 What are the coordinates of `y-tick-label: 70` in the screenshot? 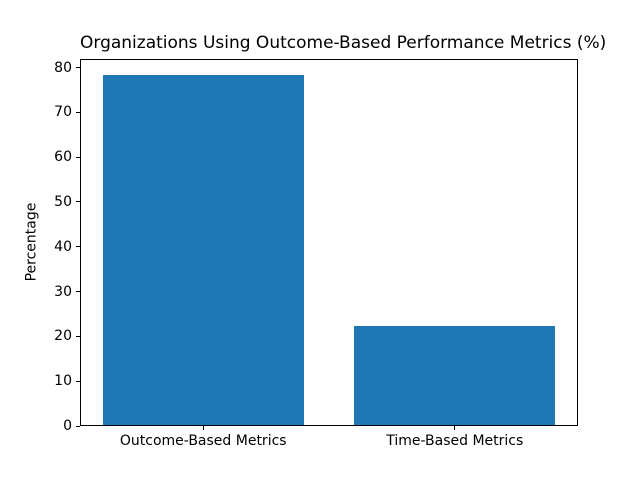 It's located at (63, 112).